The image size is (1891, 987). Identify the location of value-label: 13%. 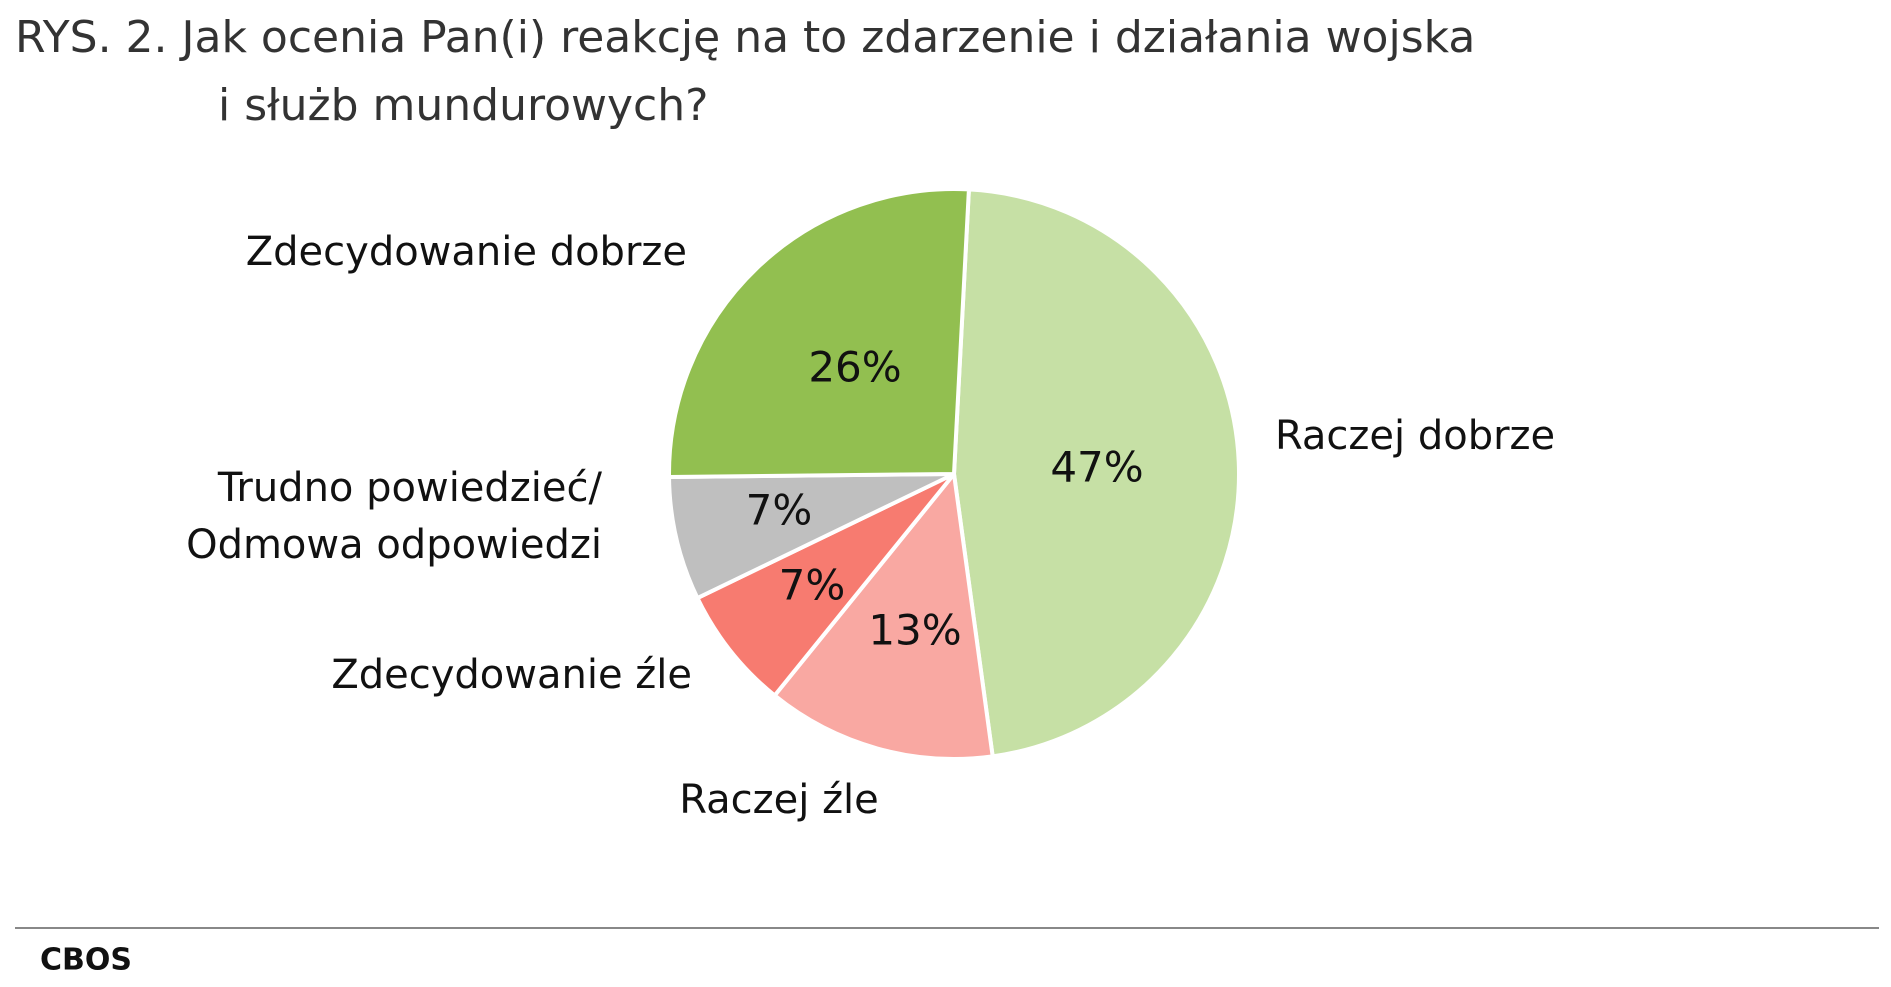
(914, 630).